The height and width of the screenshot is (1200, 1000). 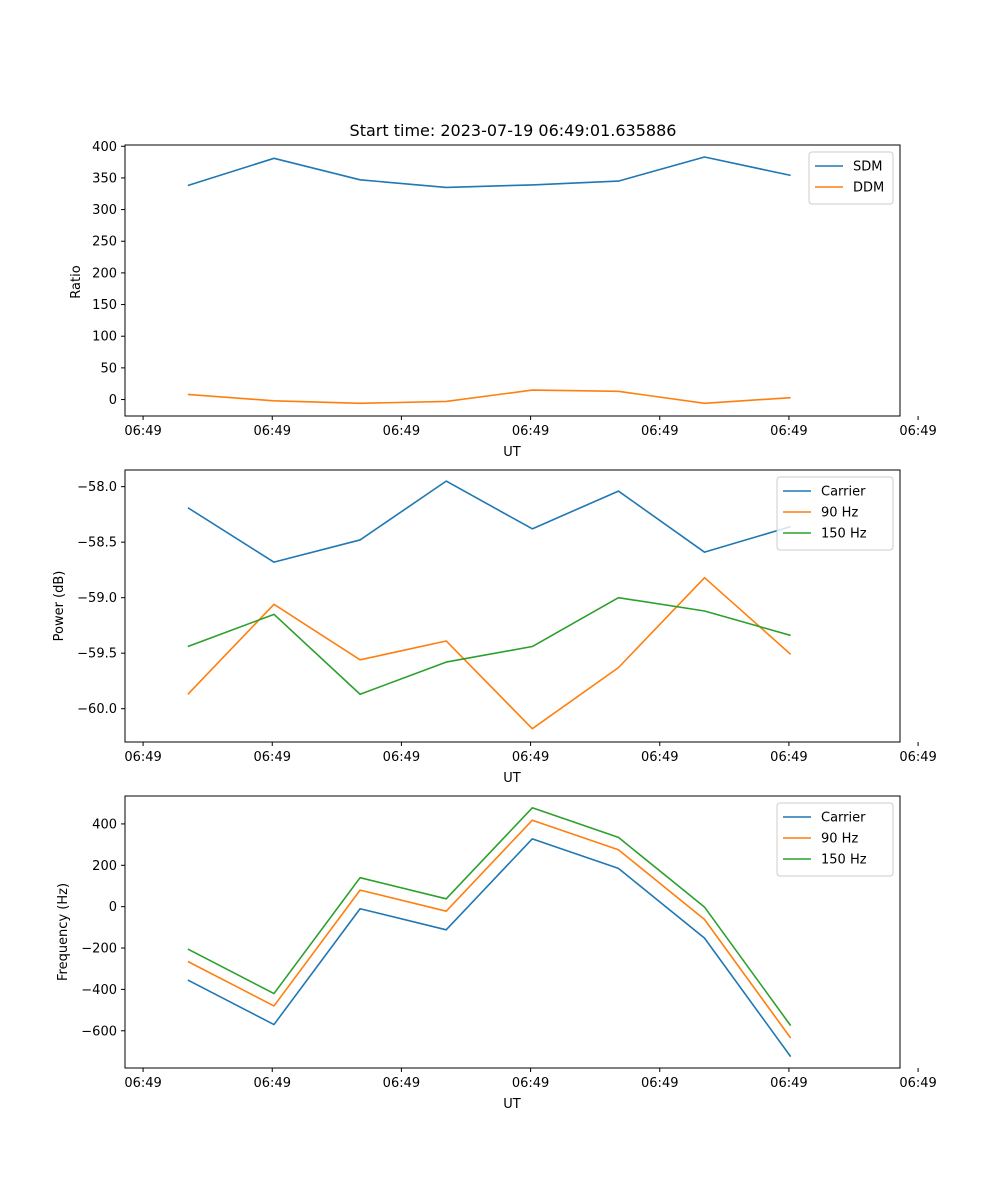 I want to click on y-tick-label: −400, so click(x=99, y=990).